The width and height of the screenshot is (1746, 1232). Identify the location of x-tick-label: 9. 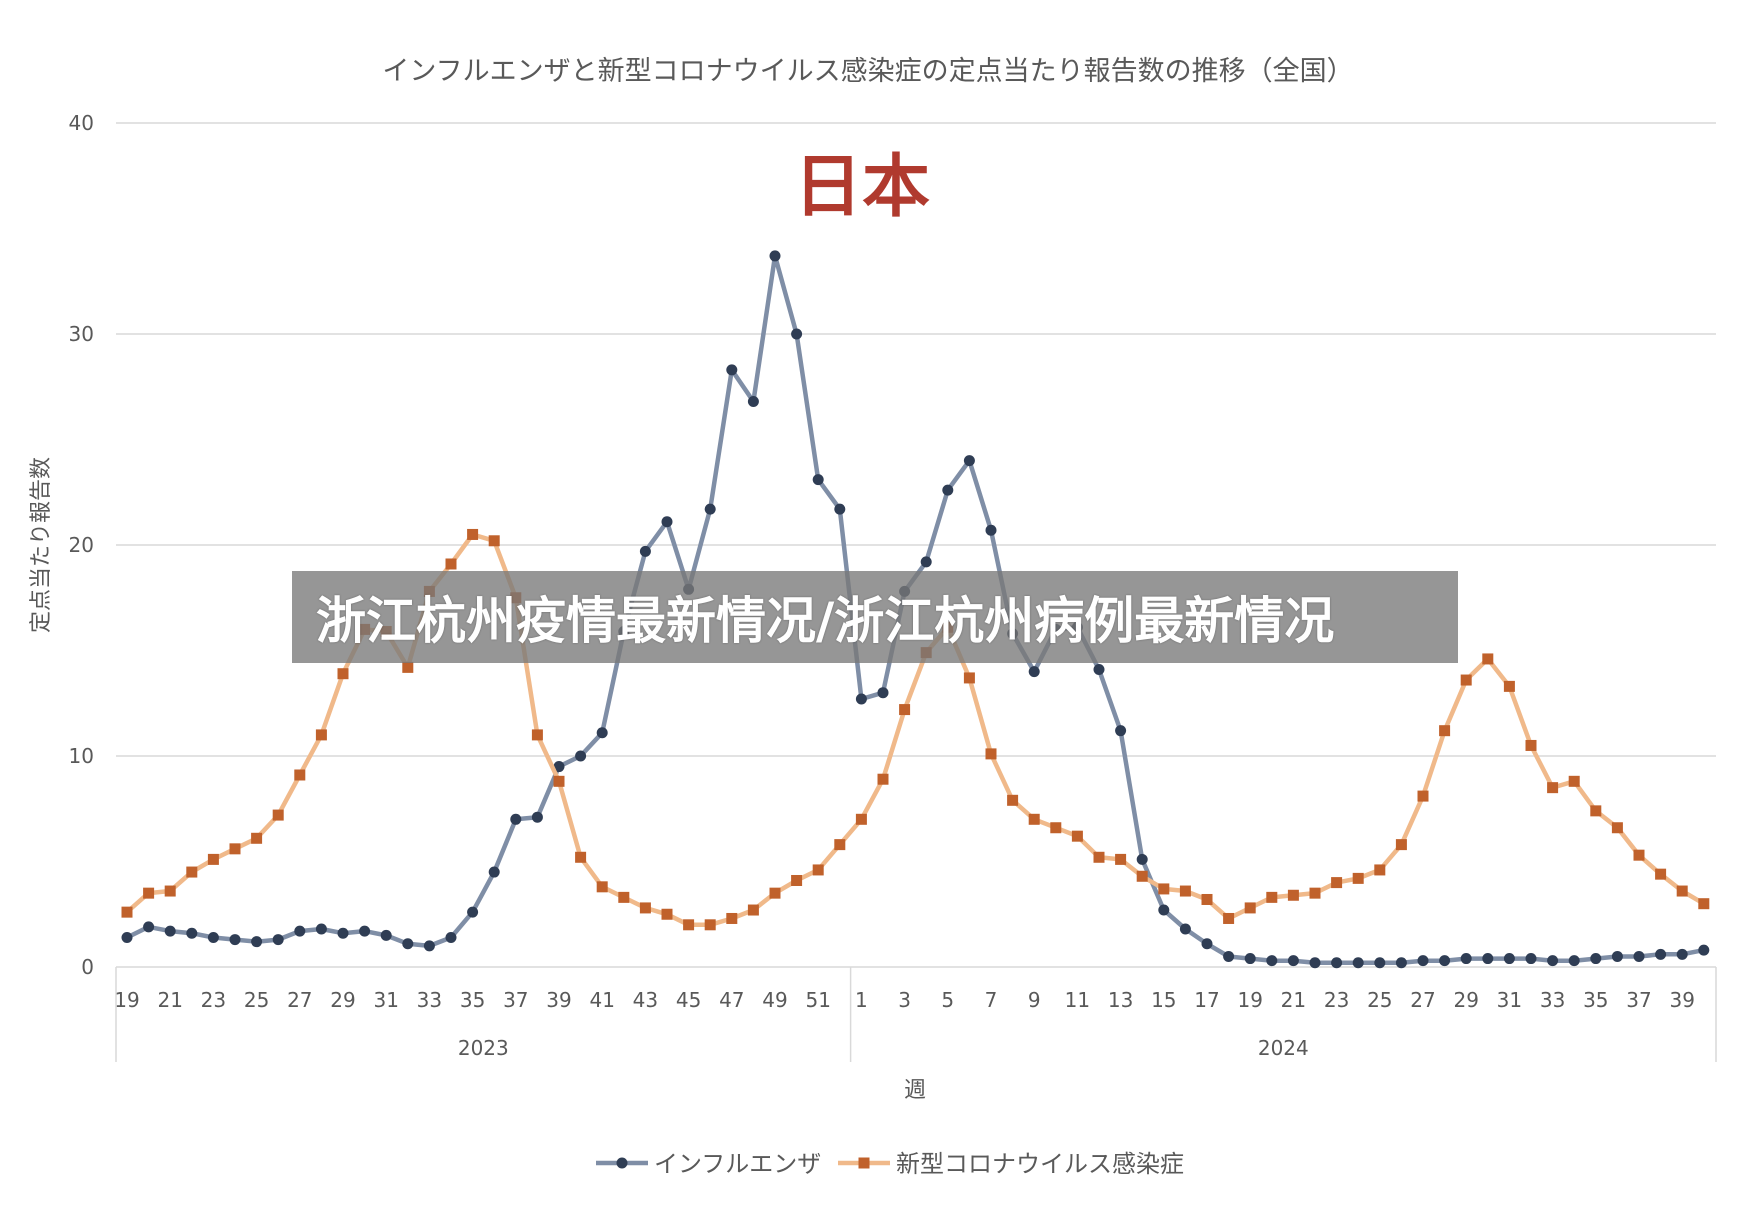
(1034, 1000).